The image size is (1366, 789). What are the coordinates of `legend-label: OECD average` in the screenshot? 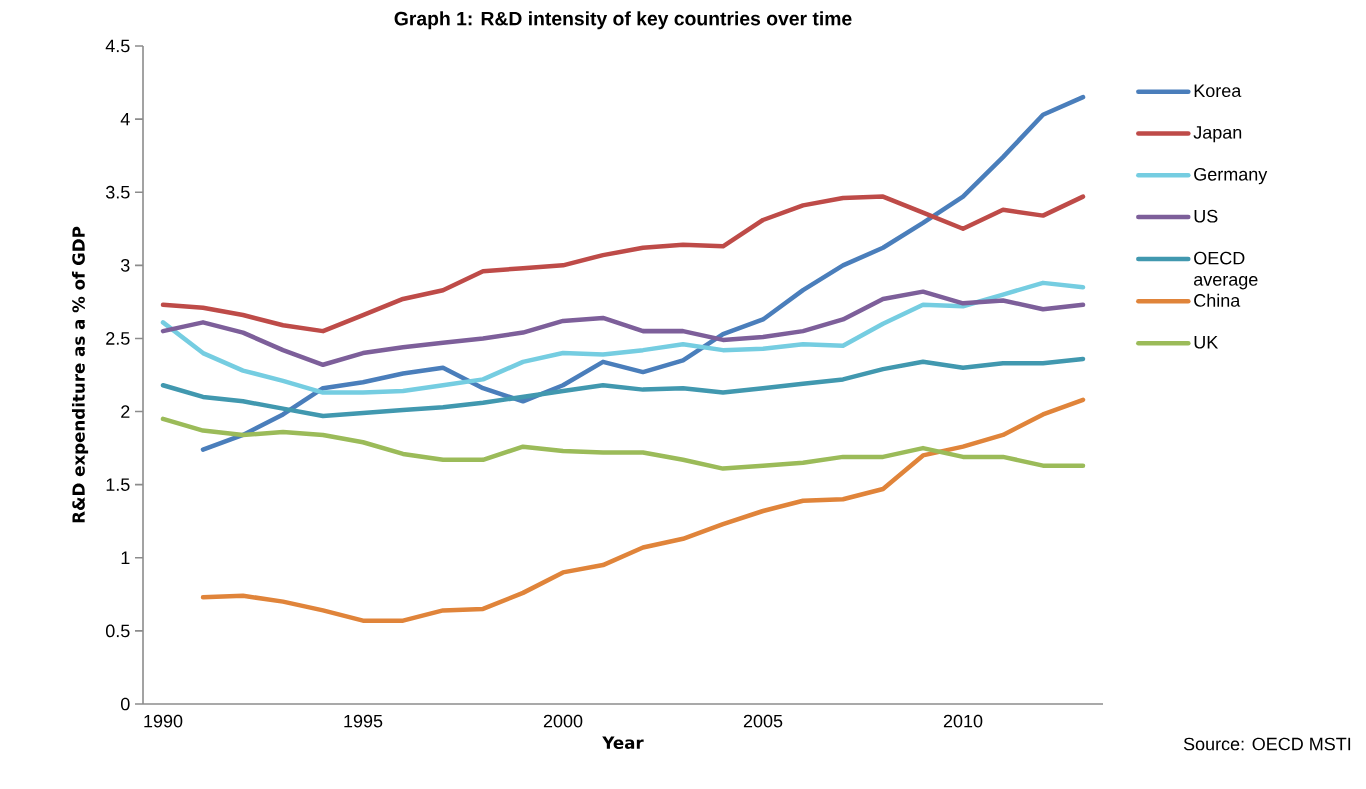 It's located at (1226, 270).